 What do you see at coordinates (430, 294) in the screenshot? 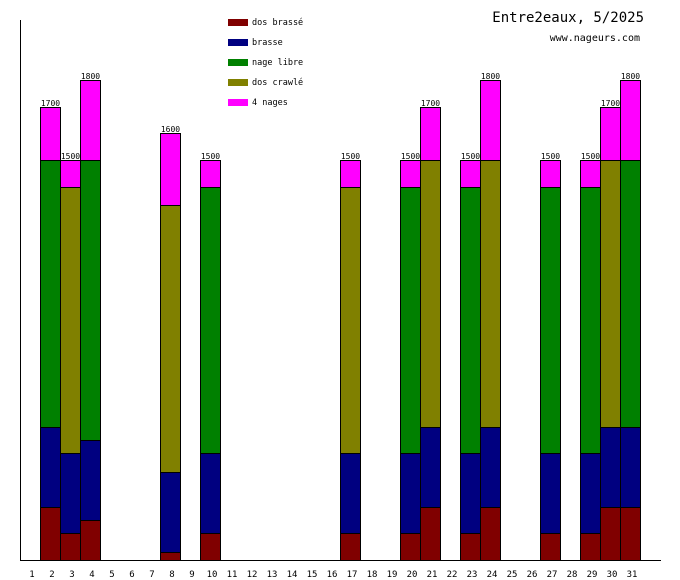
I see `bar-segment-day-21-dos-crawlé` at bounding box center [430, 294].